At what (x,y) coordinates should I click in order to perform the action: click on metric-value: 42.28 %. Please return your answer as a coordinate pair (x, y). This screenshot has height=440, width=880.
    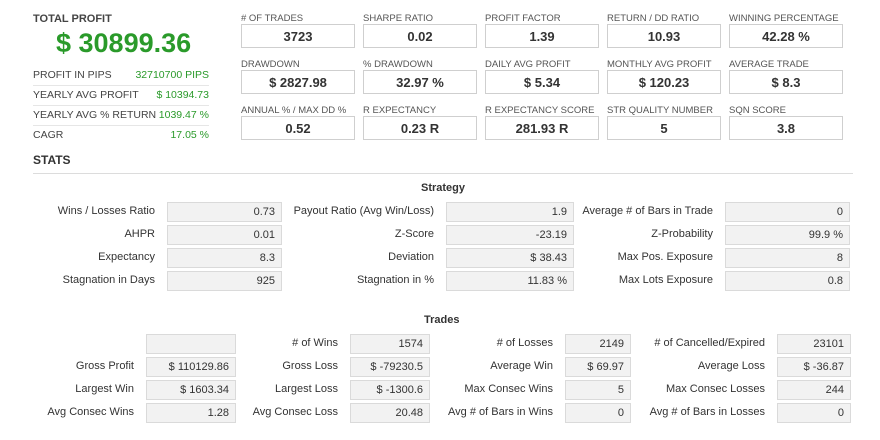
    Looking at the image, I should click on (786, 36).